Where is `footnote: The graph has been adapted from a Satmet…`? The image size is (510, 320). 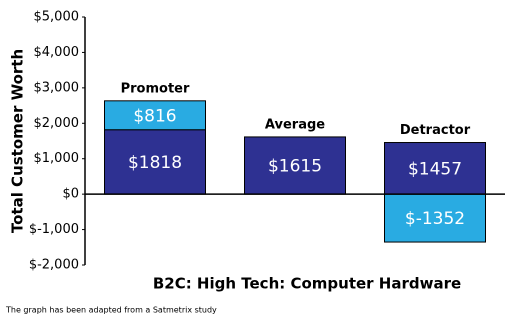
footnote: The graph has been adapted from a Satmet… is located at coordinates (111, 310).